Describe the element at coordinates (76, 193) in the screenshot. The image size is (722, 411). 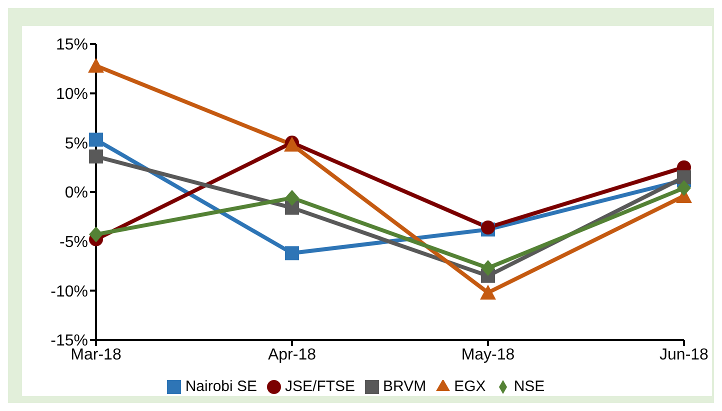
I see `y-tick-label: 0%` at that location.